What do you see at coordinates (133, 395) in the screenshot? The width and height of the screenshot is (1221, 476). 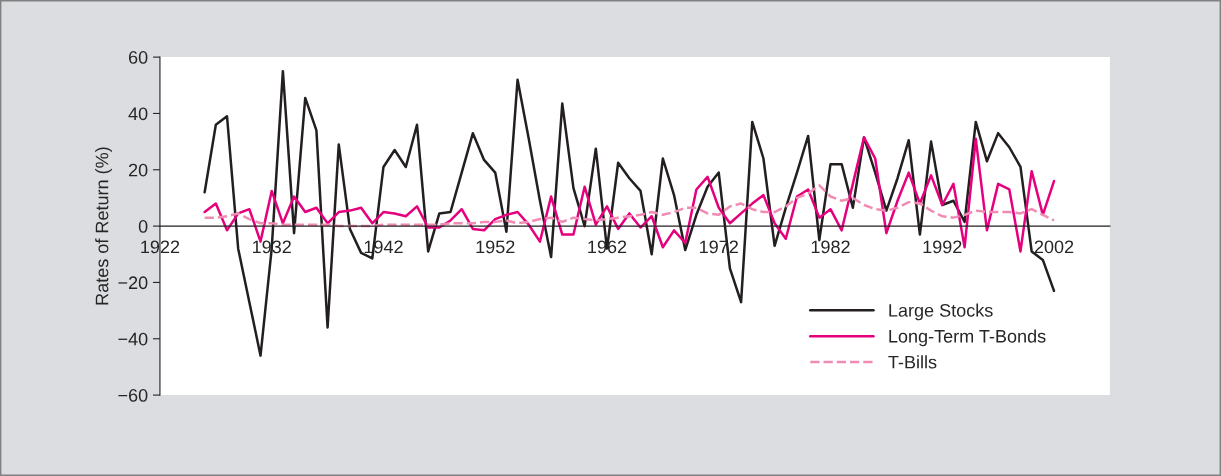 I see `y-tick-label: −60` at bounding box center [133, 395].